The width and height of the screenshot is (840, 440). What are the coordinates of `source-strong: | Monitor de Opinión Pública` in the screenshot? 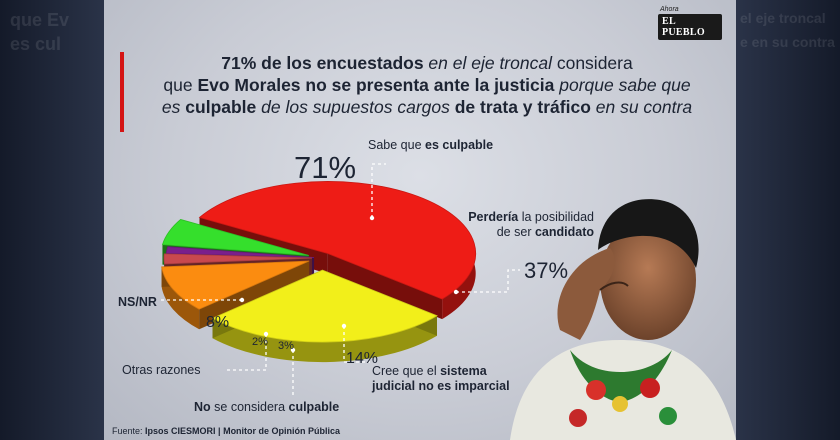 It's located at (278, 431).